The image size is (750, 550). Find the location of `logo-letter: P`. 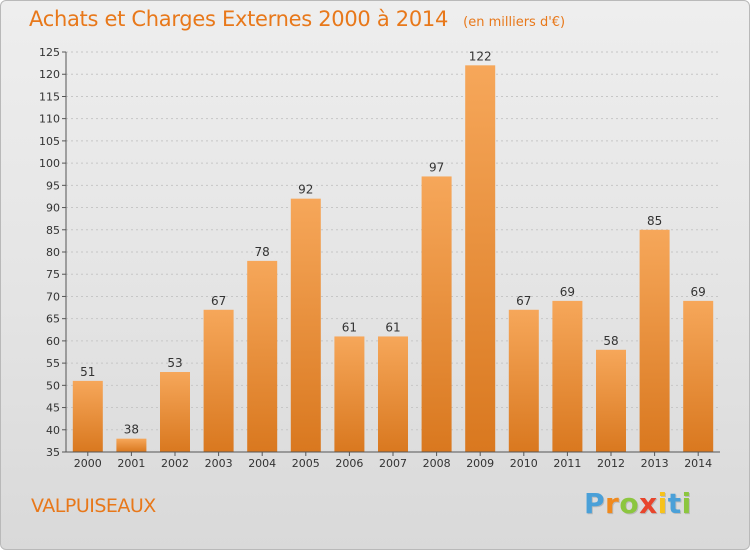

logo-letter: P is located at coordinates (595, 503).